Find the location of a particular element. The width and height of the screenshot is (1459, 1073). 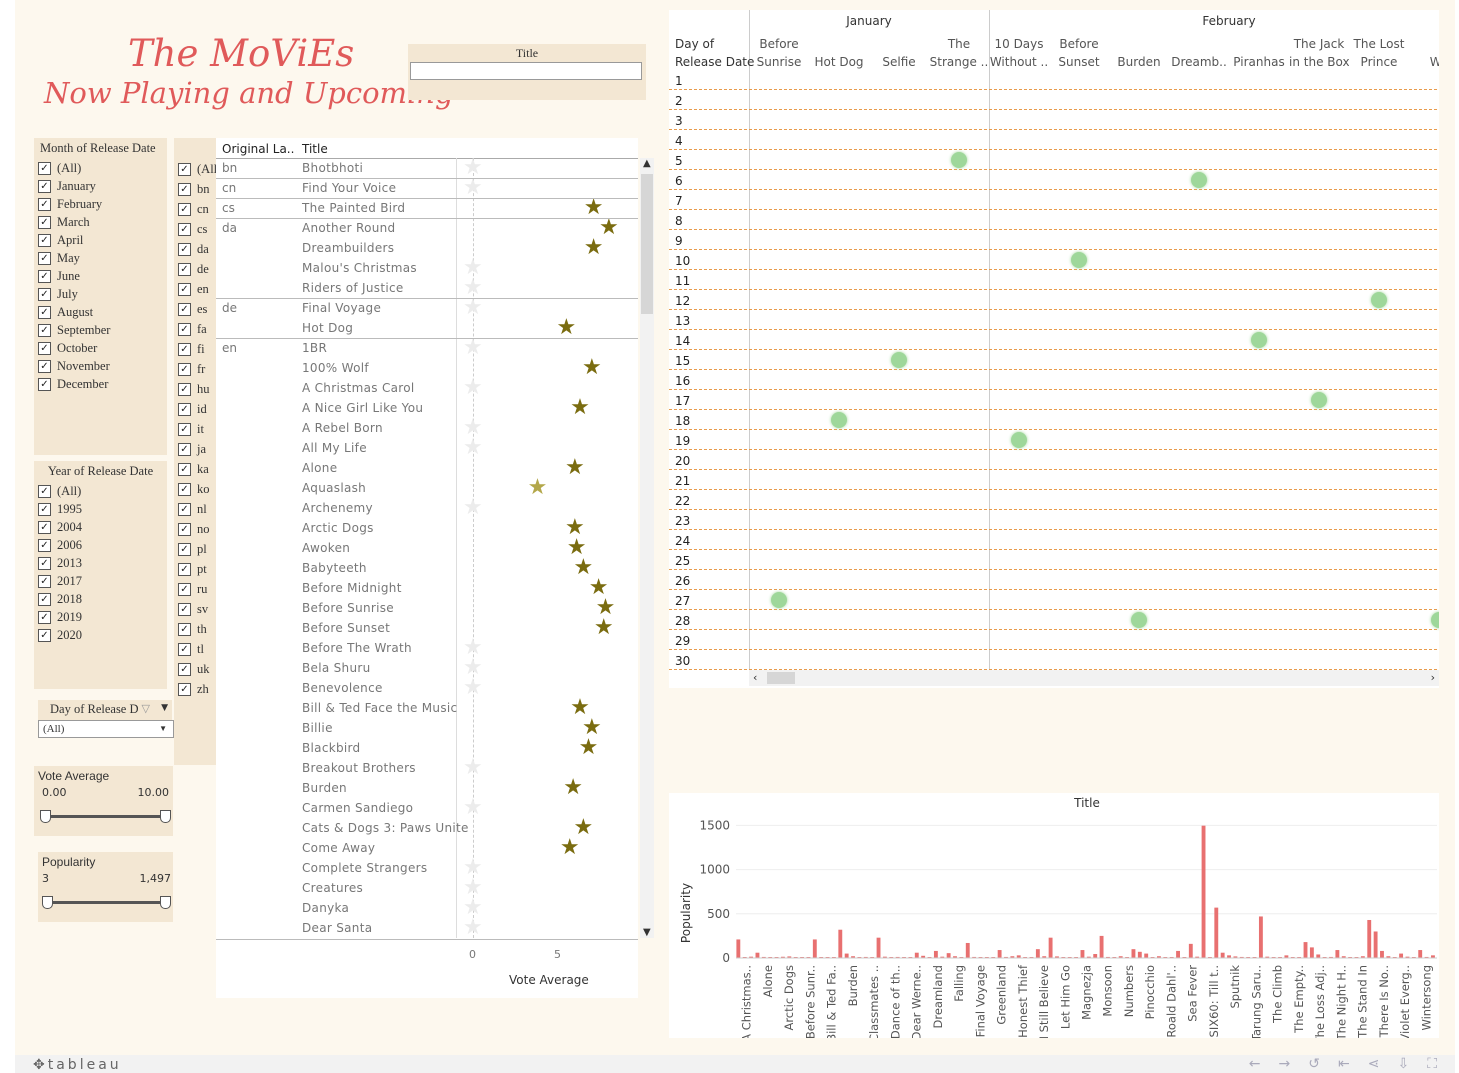

table-row: A Christmas Carol ★ is located at coordinates (426, 388).